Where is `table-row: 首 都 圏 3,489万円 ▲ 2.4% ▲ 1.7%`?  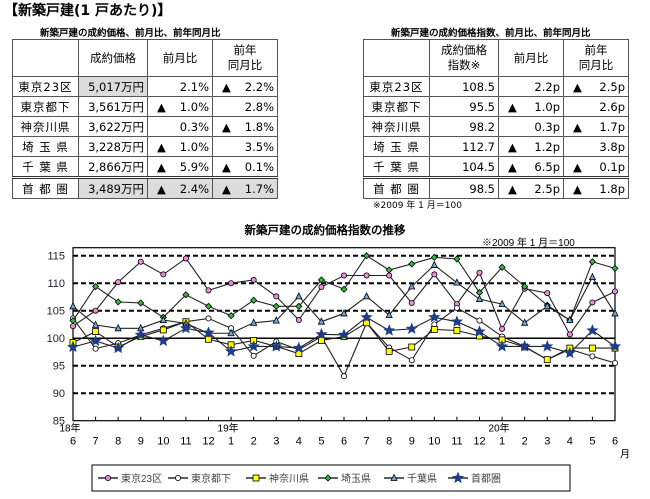
table-row: 首 都 圏 3,489万円 ▲ 2.4% ▲ 1.7% is located at coordinates (145, 187).